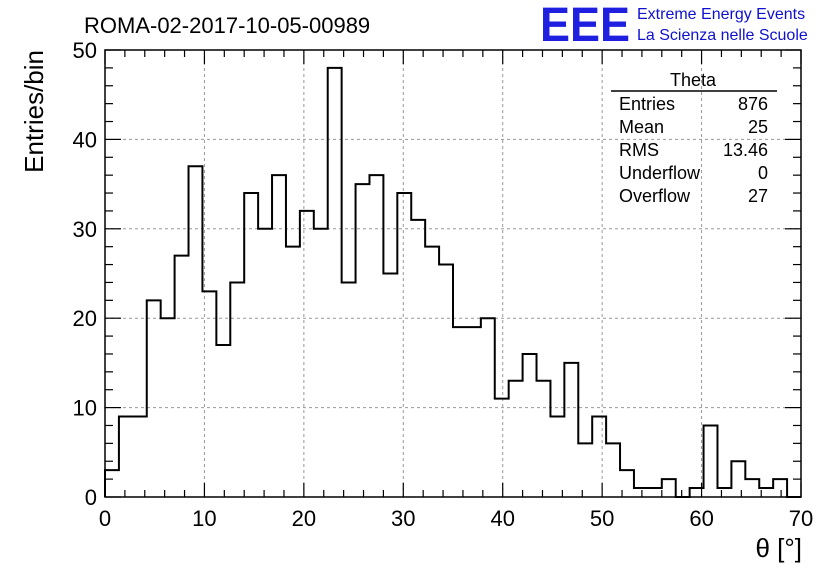 Image resolution: width=836 pixels, height=572 pixels. I want to click on y-tick-label: 30, so click(85, 229).